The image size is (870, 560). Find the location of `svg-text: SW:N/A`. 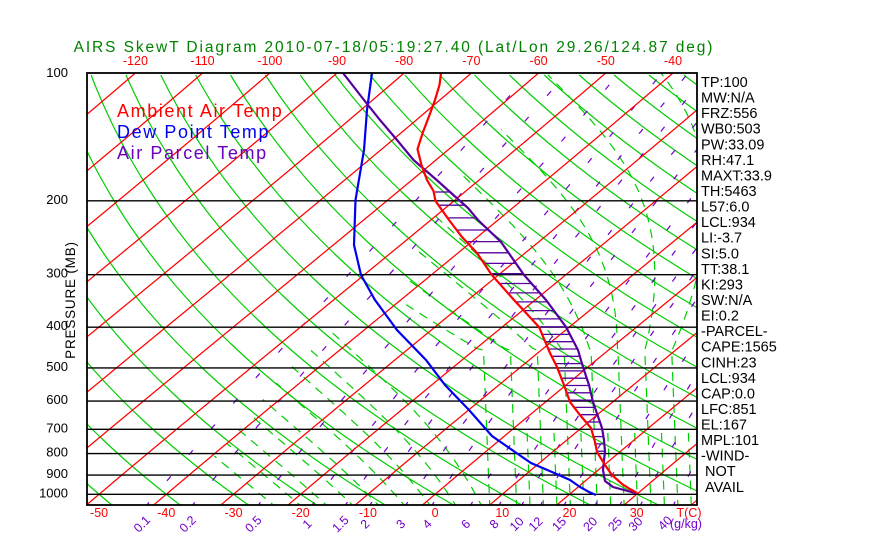

svg-text: SW:N/A is located at coordinates (727, 301).